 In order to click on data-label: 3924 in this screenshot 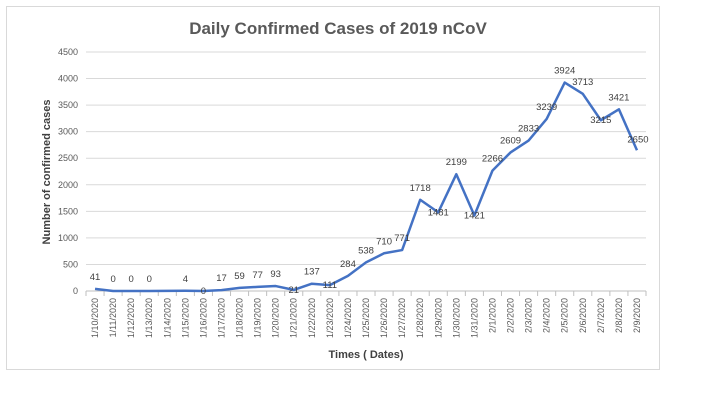, I will do `click(564, 71)`.